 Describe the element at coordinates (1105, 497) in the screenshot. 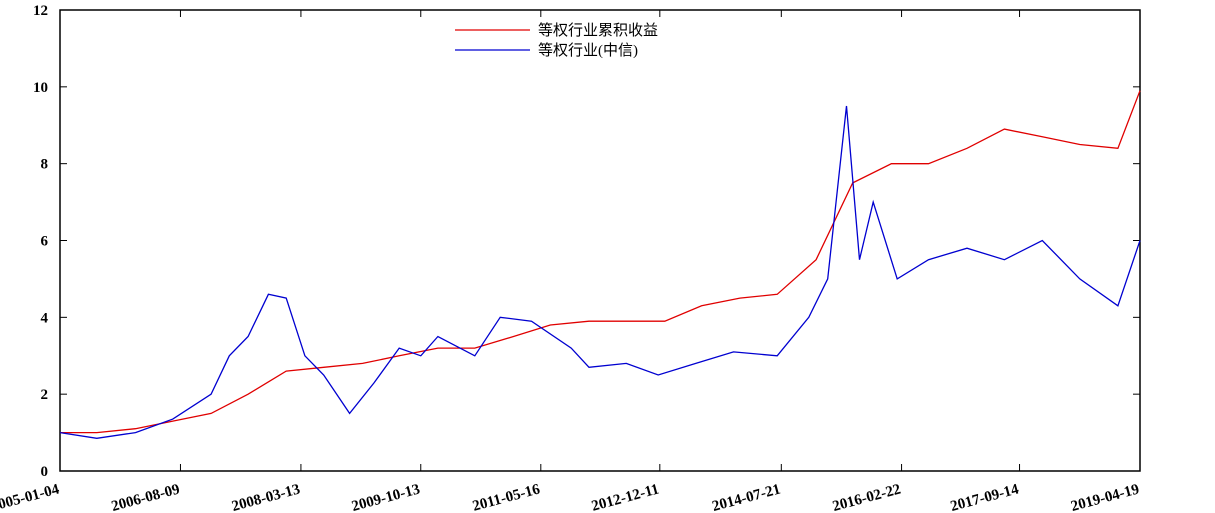

I see `x-tick-label: 2019-04-19` at that location.